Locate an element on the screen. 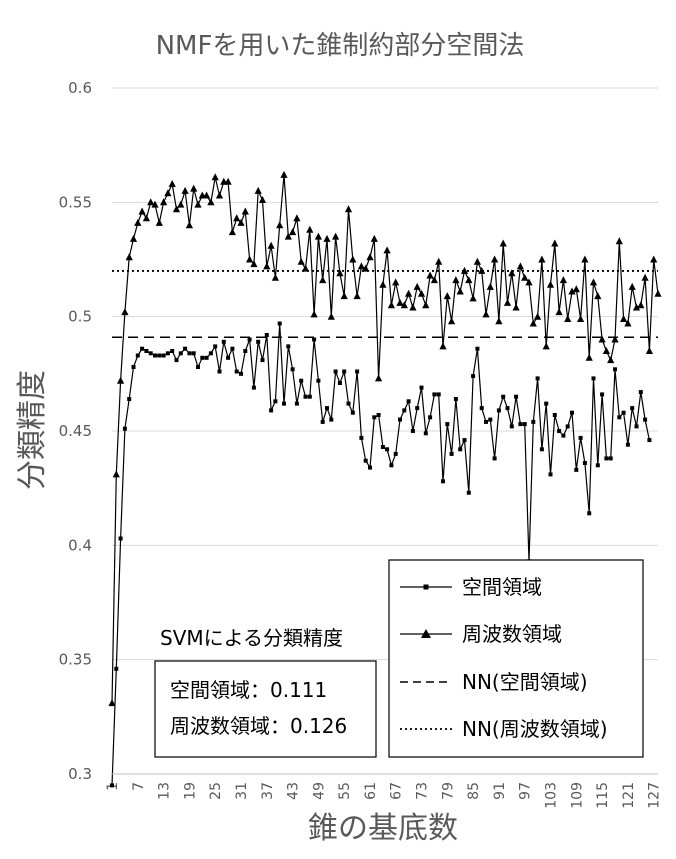  svm-row-1-value: 0.111 is located at coordinates (298, 690).